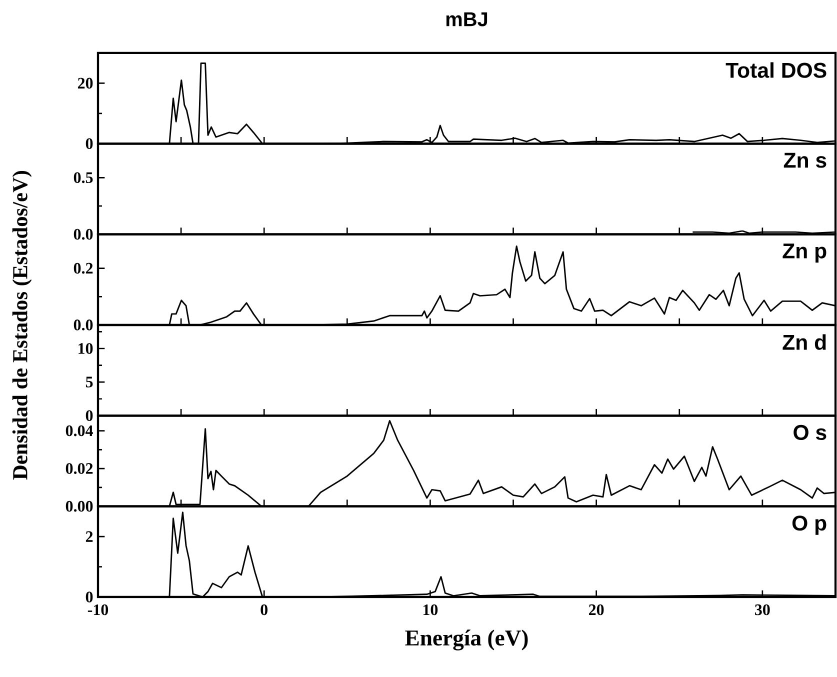 The image size is (837, 677). I want to click on annotation: O p, so click(809, 525).